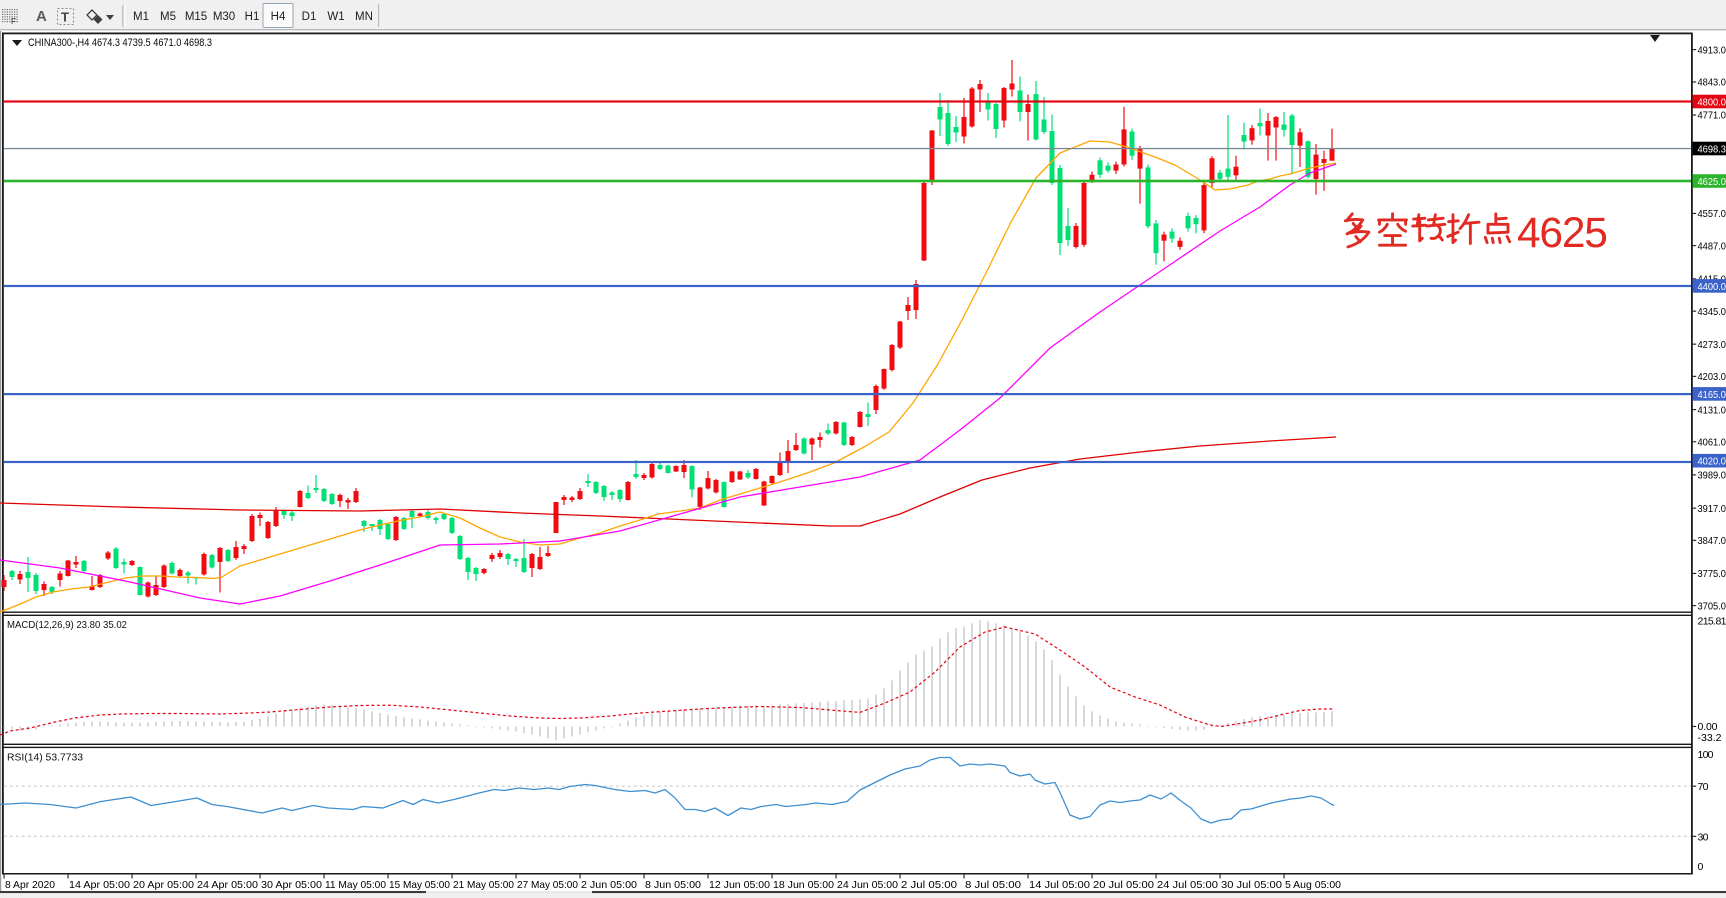 The image size is (1726, 898). I want to click on svg-text: 4625, so click(1562, 233).